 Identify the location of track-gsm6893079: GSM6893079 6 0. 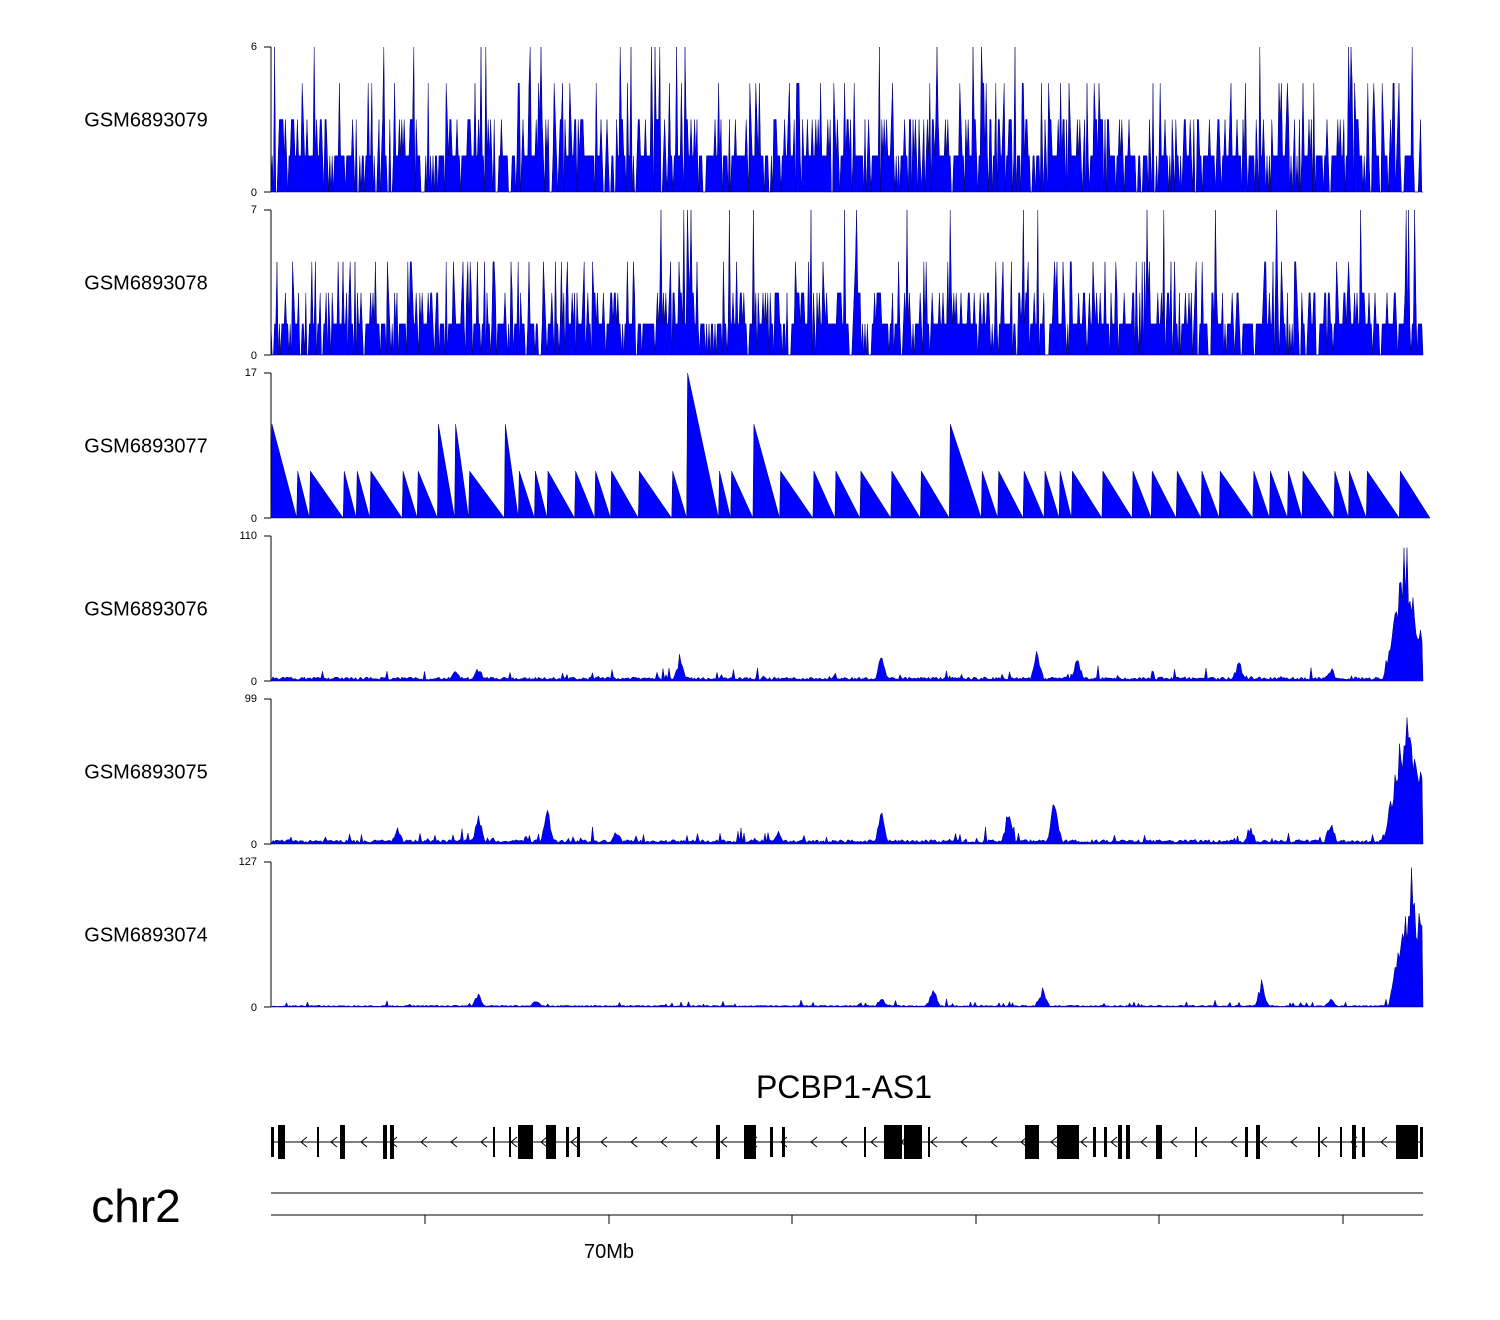
(753, 120).